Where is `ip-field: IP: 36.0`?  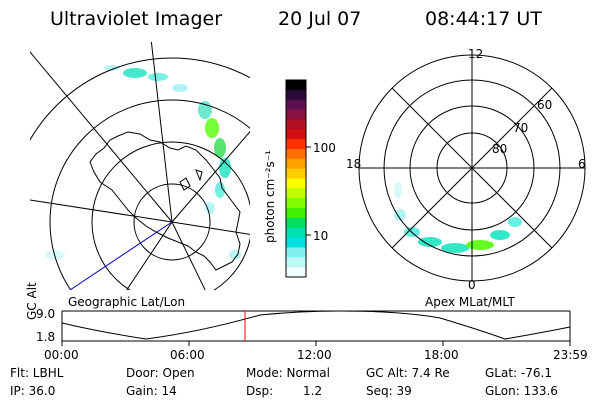
ip-field: IP: 36.0 is located at coordinates (33, 391).